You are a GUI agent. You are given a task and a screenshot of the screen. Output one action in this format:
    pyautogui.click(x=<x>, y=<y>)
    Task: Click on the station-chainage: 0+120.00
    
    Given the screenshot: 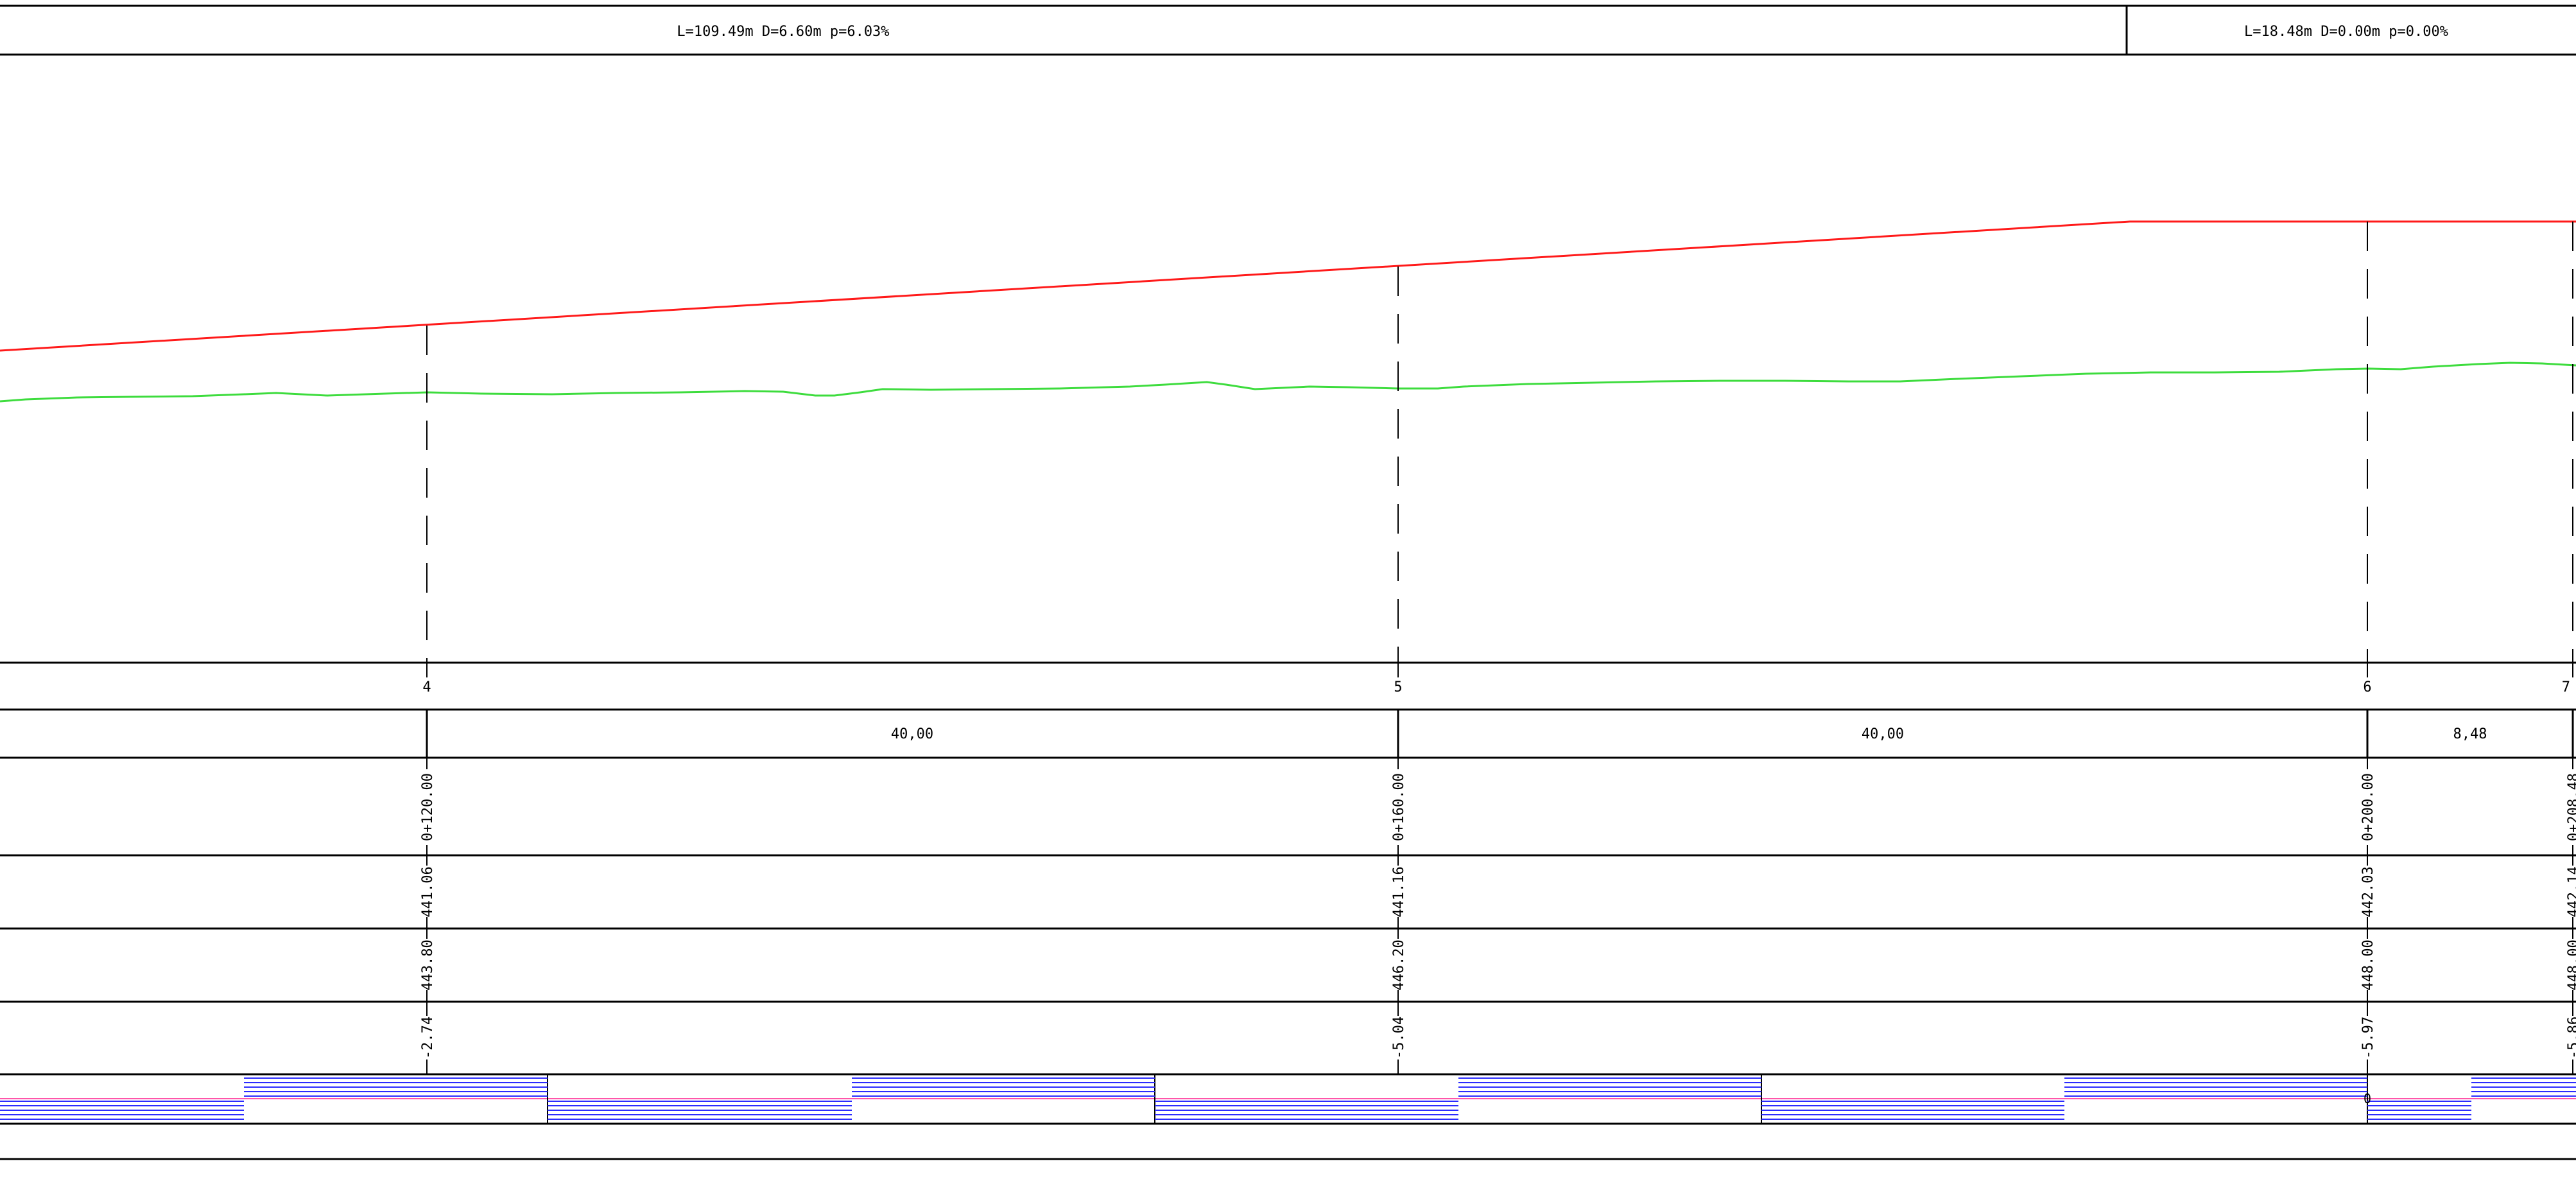 What is the action you would take?
    pyautogui.click(x=428, y=807)
    